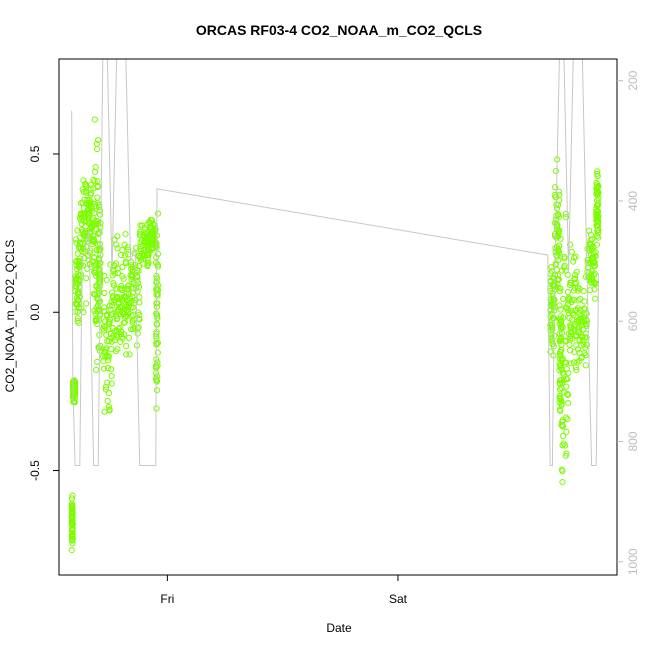 This screenshot has width=650, height=650. Describe the element at coordinates (35, 153) in the screenshot. I see `y-tick-label: 0.5` at that location.